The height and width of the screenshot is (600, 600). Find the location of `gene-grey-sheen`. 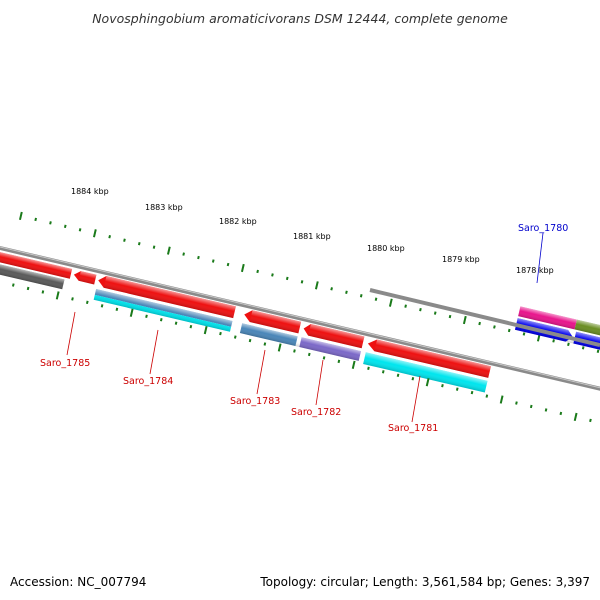

gene-grey-sheen is located at coordinates (32, 275).